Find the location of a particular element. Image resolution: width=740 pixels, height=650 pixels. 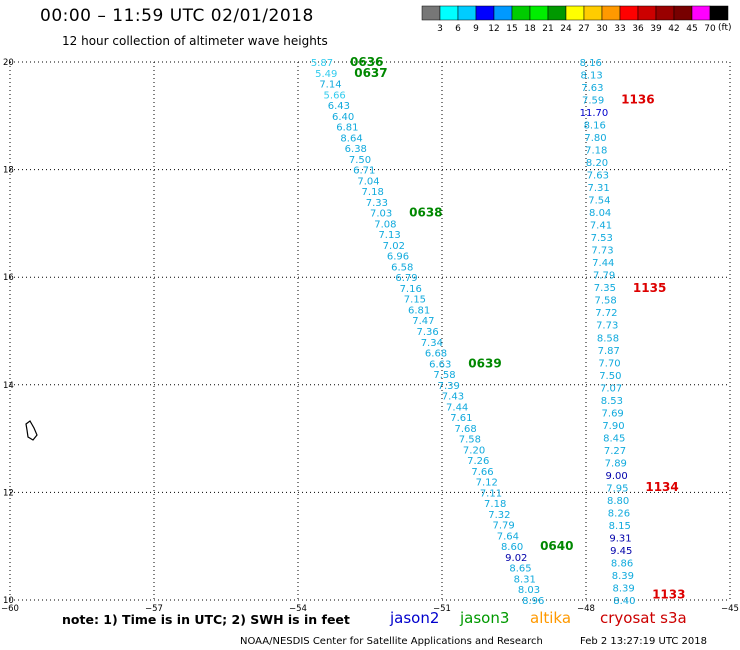

colorbar-units: (ft) is located at coordinates (725, 28).